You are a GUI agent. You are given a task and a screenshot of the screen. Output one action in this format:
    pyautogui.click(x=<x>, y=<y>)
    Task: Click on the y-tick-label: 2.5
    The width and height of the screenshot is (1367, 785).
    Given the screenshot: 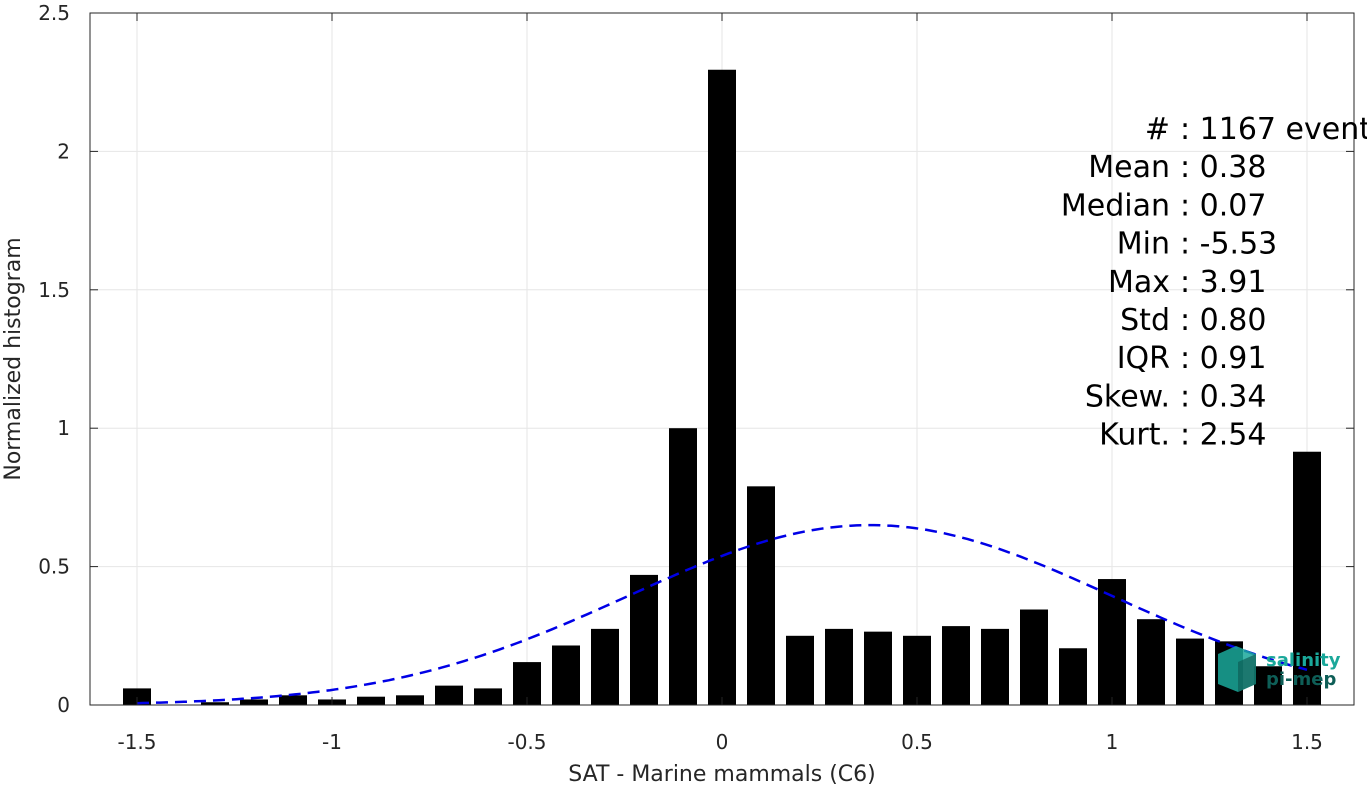 What is the action you would take?
    pyautogui.click(x=54, y=13)
    